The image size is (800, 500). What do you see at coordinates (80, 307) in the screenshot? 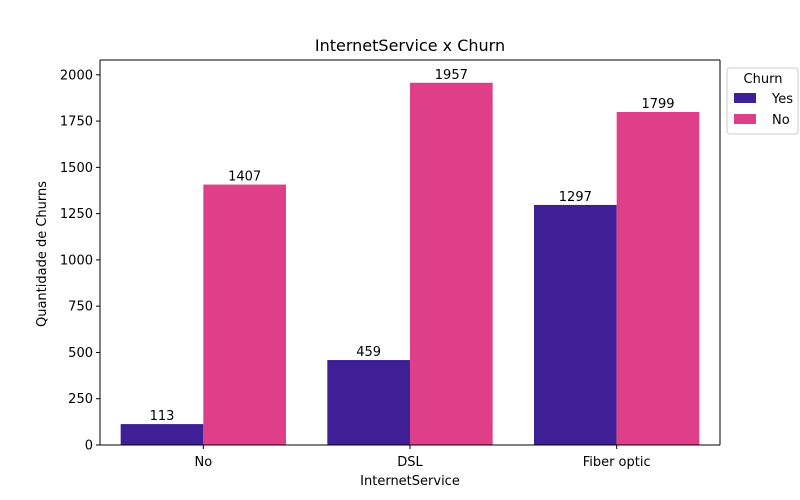
I see `y-tick-label: 750` at bounding box center [80, 307].